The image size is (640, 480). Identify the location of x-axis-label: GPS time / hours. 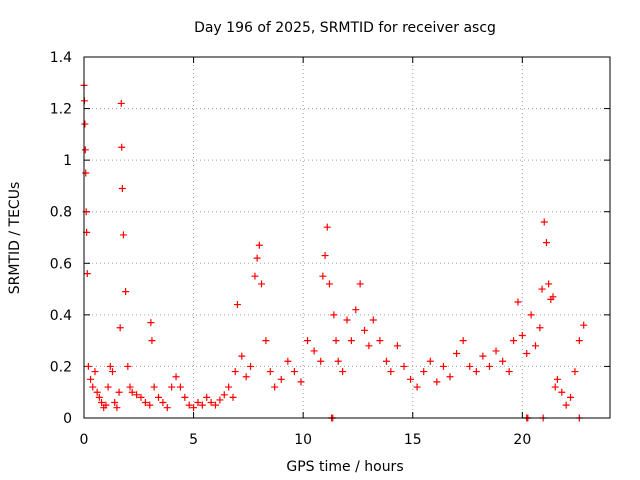
(344, 467).